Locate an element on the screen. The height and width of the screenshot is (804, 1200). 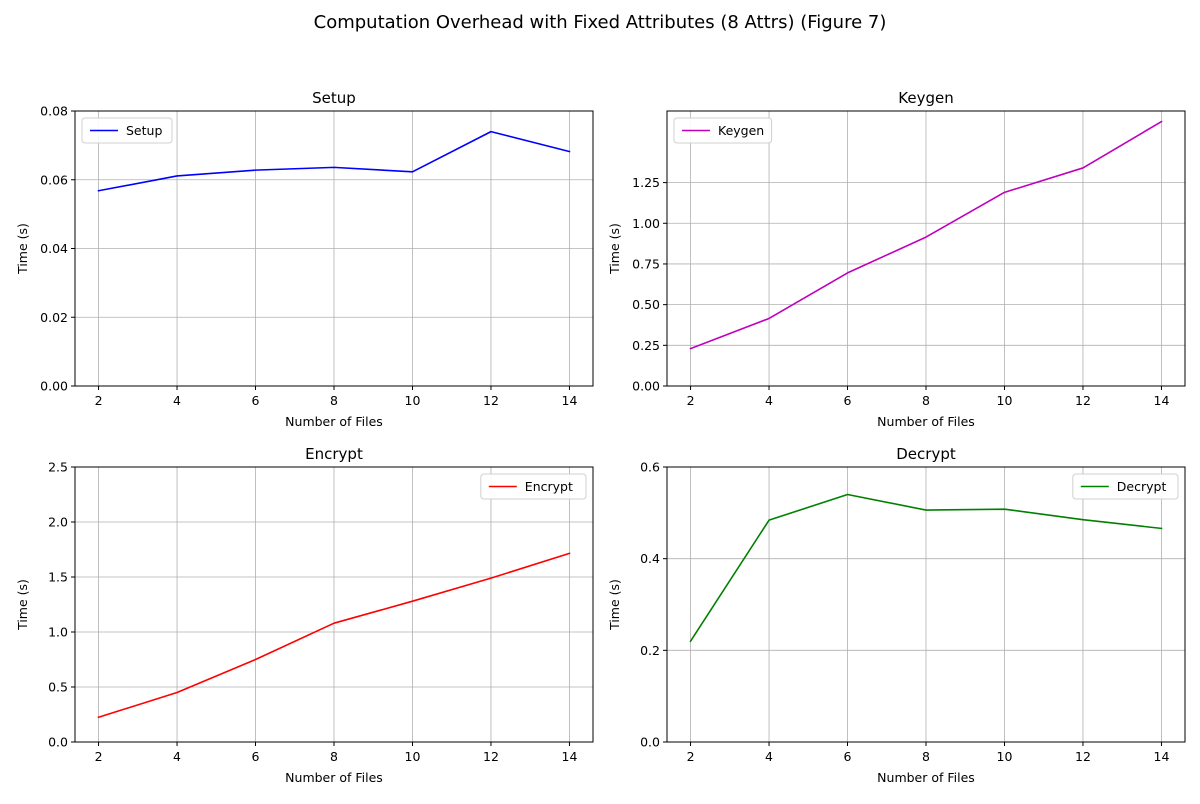
y-tick-label: 0.50 is located at coordinates (646, 304).